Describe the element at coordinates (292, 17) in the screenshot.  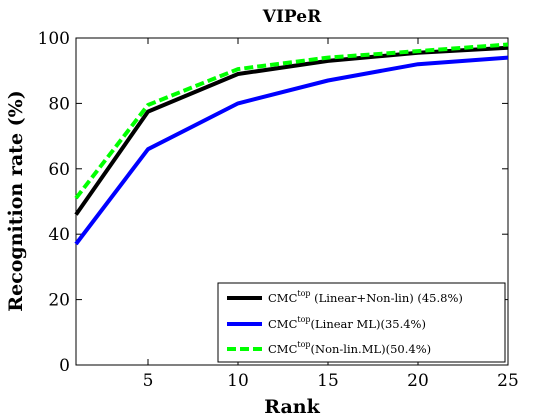
I see `chart-title: VIPeR` at that location.